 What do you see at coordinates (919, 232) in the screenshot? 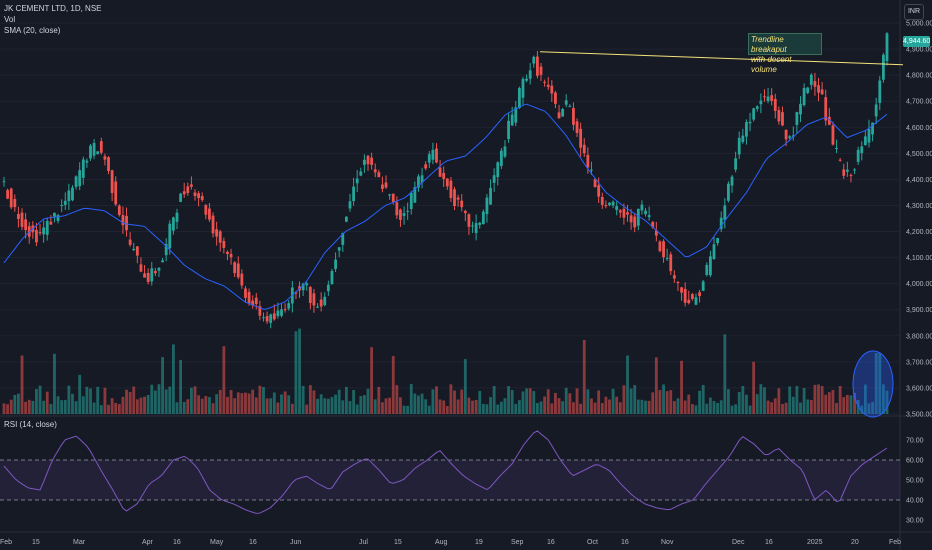
I see `price-tick-label: 4,200.00` at bounding box center [919, 232].